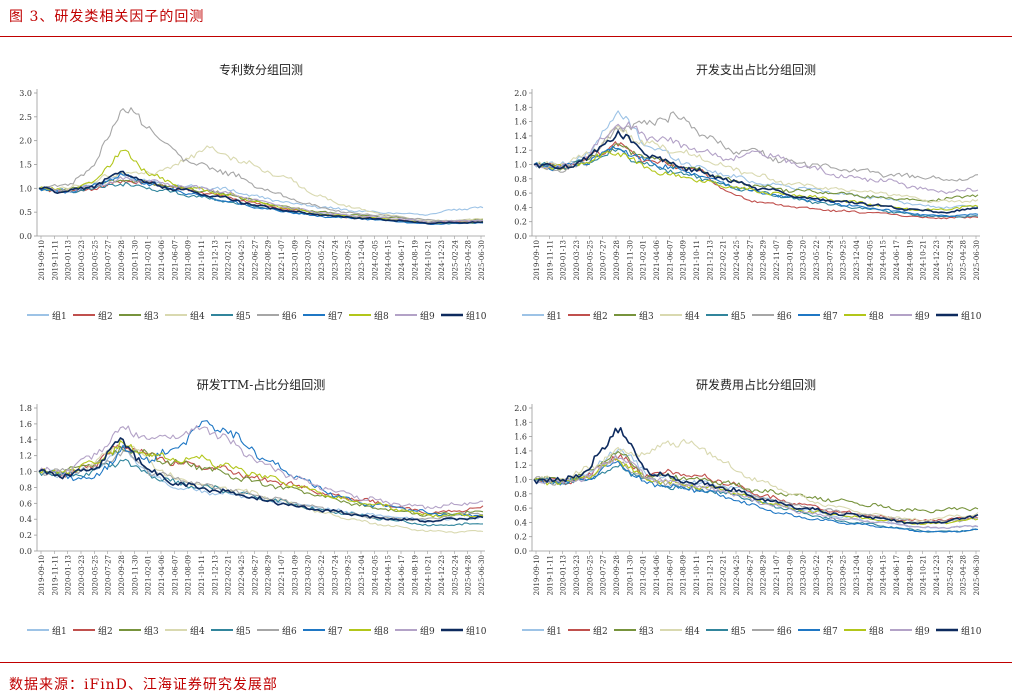  I want to click on x-tick-label: 2020-01-13, so click(69, 575).